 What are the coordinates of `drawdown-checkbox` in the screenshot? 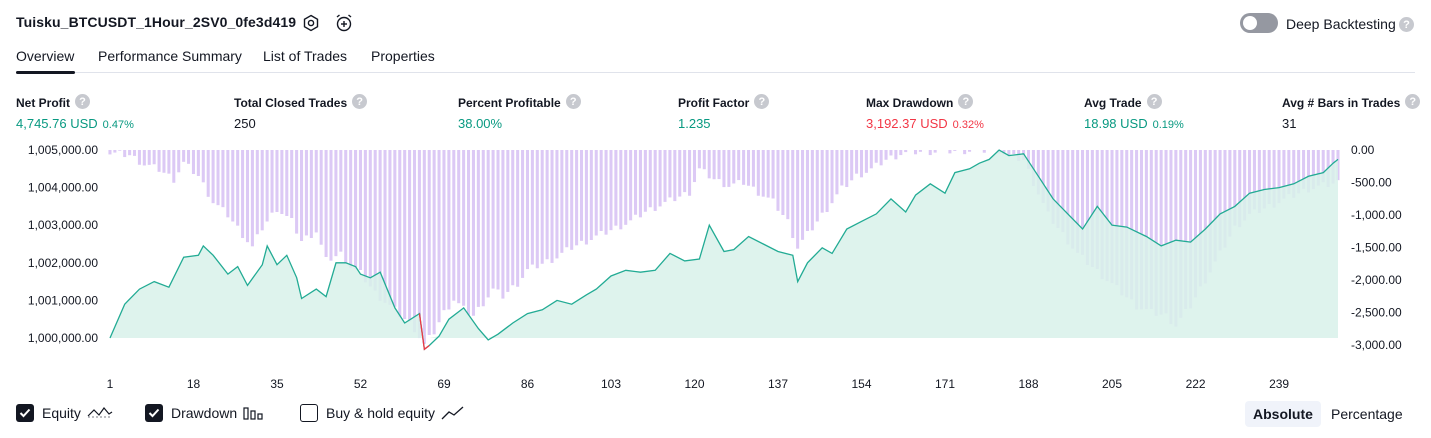 It's located at (154, 413).